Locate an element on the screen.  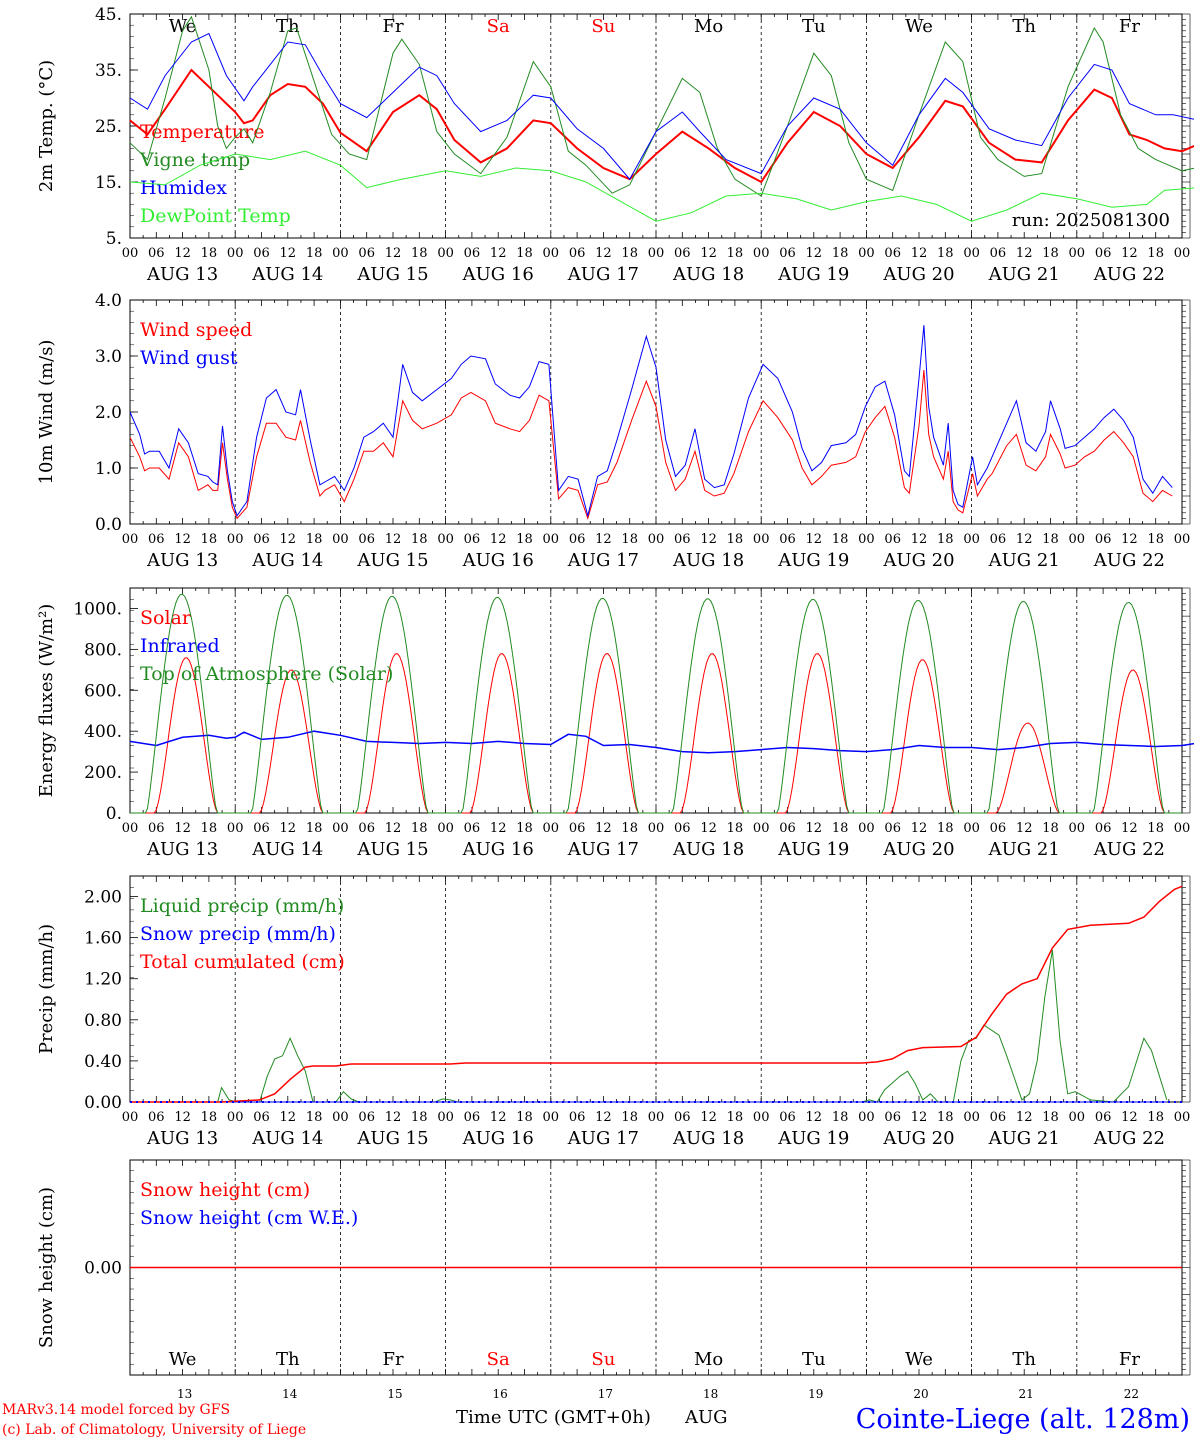
y-axis-label: 2m Temp. (°C) is located at coordinates (46, 126).